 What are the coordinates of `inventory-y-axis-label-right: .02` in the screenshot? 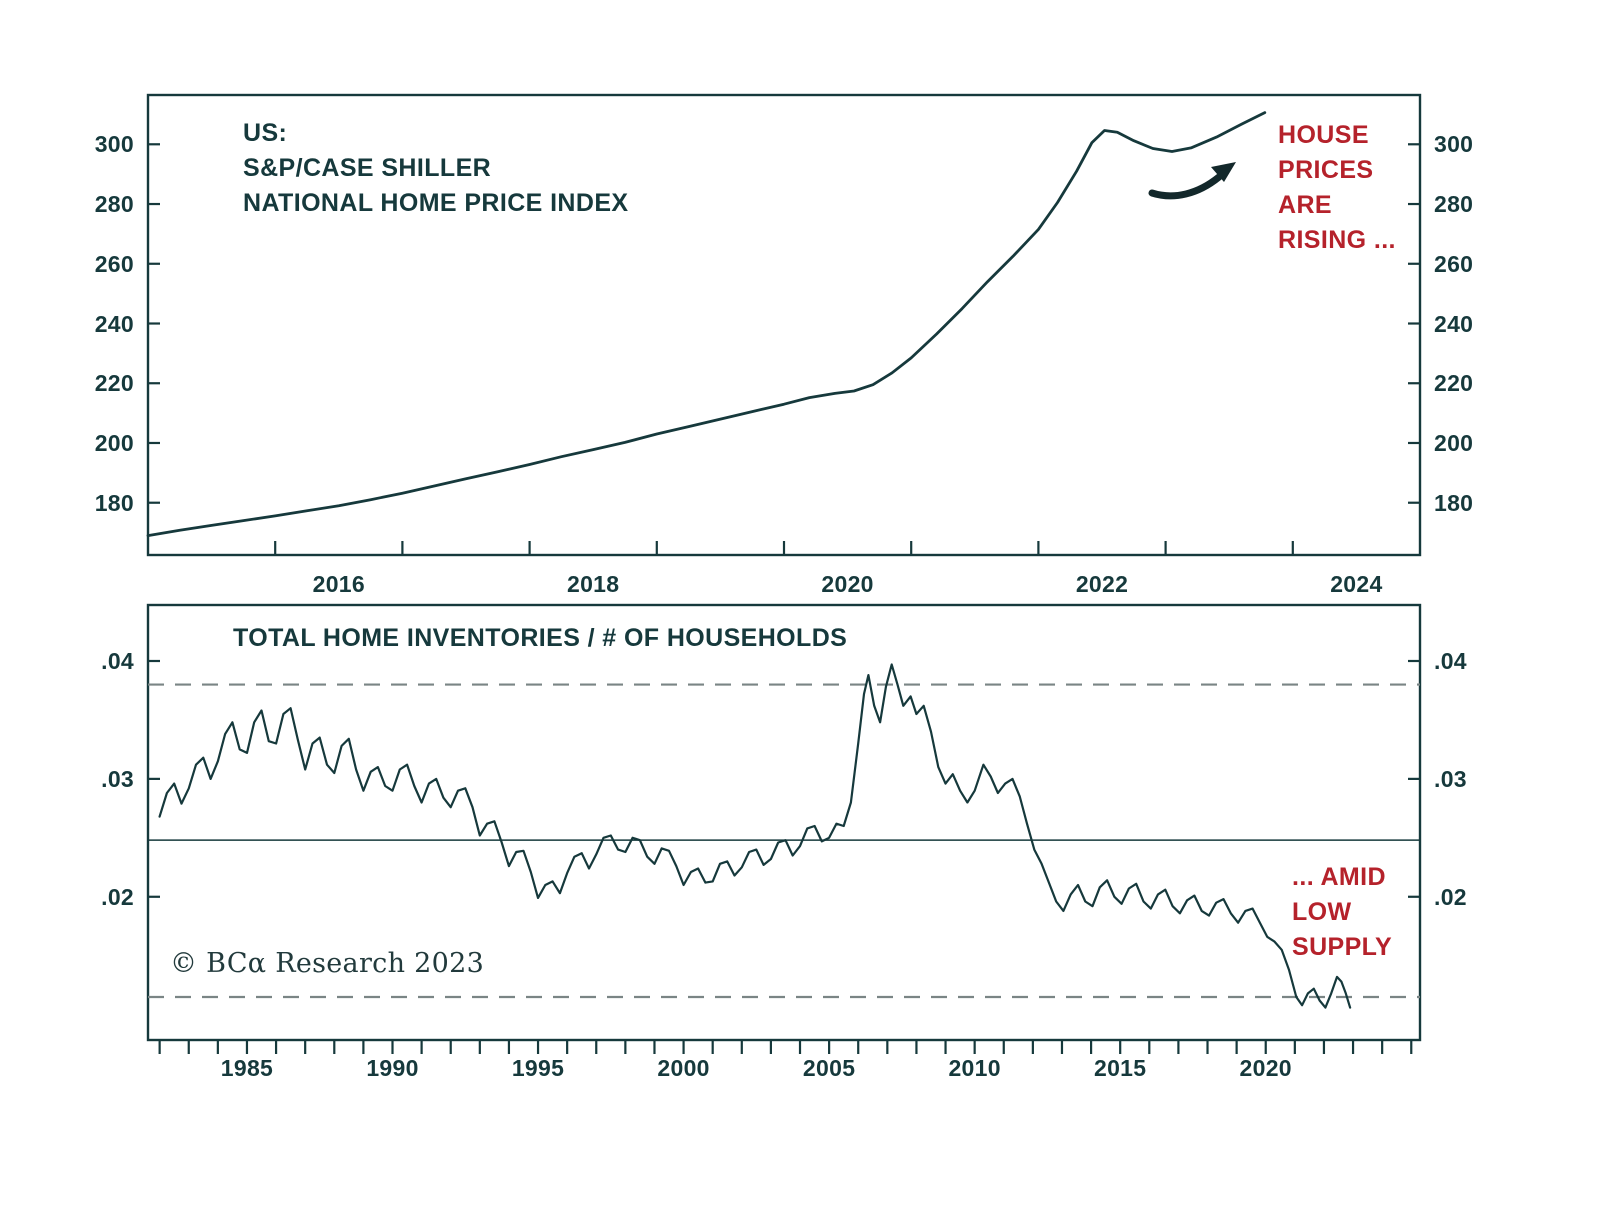 It's located at (1450, 896).